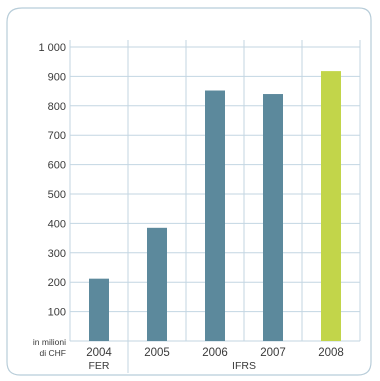 This screenshot has height=381, width=380. Describe the element at coordinates (244, 366) in the screenshot. I see `group-label-1: IFRS` at that location.